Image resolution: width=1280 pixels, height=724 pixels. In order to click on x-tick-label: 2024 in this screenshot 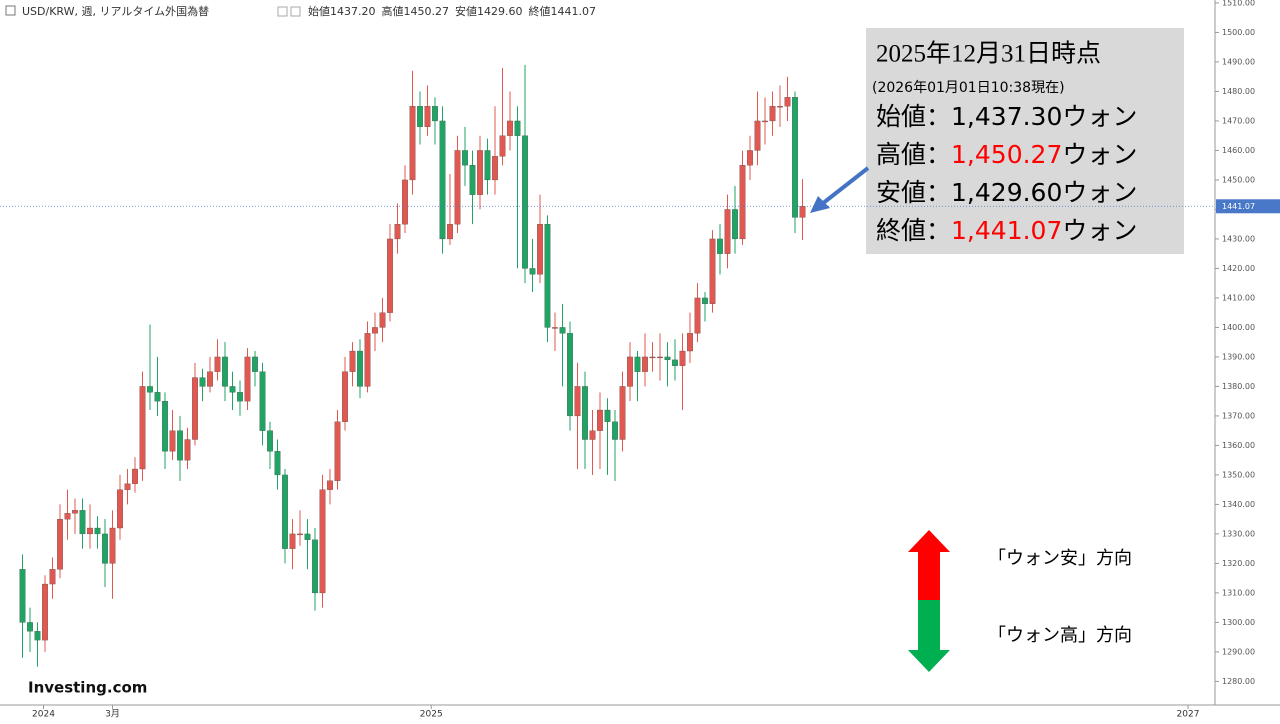, I will do `click(43, 715)`.